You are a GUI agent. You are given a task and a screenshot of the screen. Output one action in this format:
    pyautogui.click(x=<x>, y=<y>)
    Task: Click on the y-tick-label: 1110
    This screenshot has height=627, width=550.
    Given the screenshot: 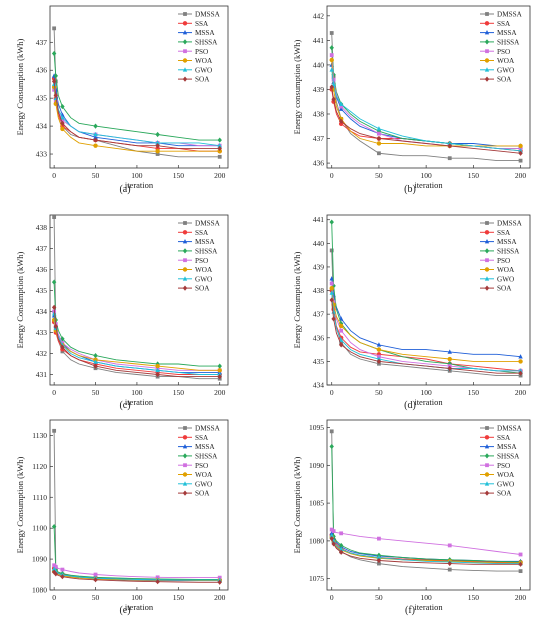 What is the action you would take?
    pyautogui.click(x=40, y=497)
    